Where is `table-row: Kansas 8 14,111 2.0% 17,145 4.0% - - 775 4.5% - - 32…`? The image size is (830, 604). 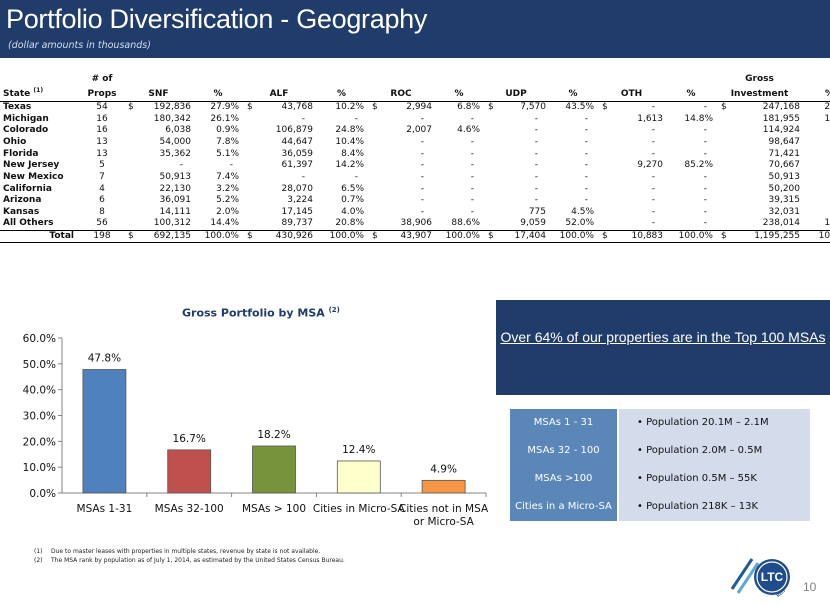 table-row: Kansas 8 14,111 2.0% 17,145 4.0% - - 775 4.5% - - 32… is located at coordinates (415, 213).